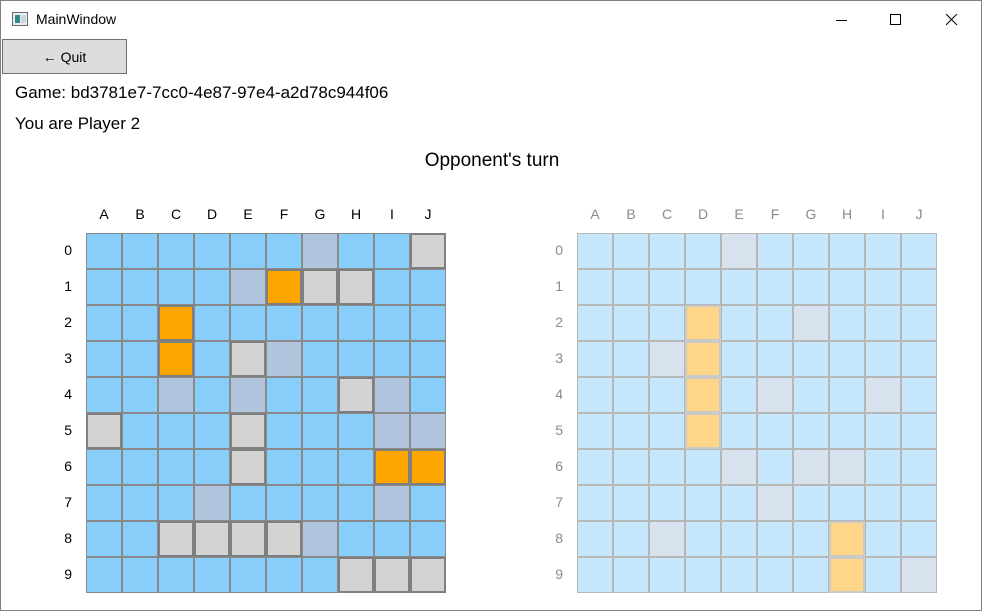  Describe the element at coordinates (952, 19) in the screenshot. I see `close-button` at that location.